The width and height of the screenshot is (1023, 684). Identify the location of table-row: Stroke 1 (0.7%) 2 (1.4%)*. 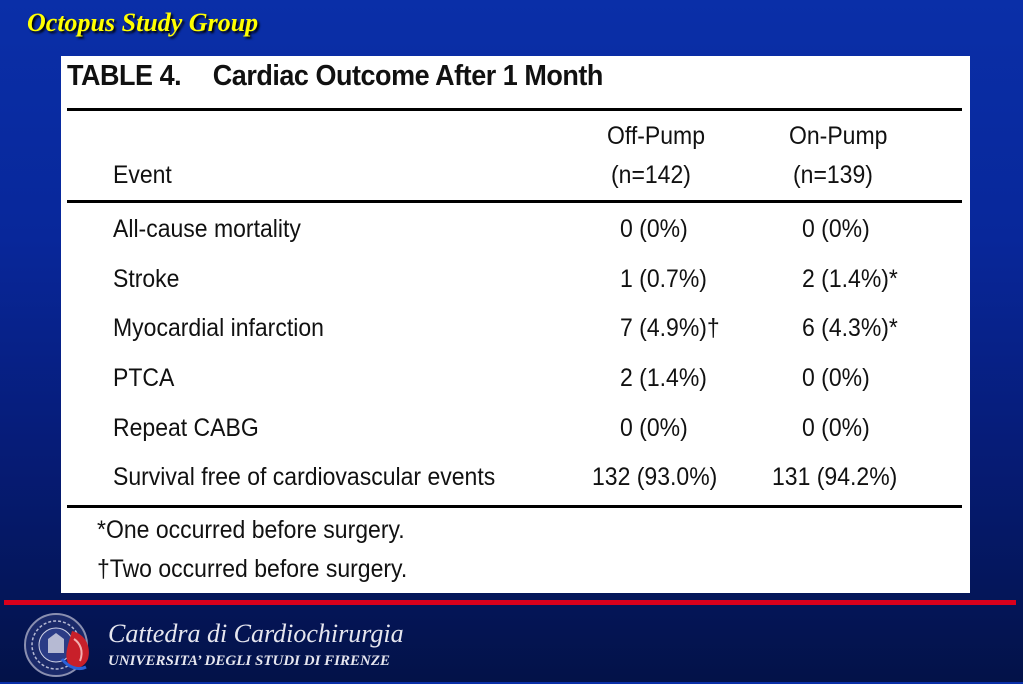
(515, 285).